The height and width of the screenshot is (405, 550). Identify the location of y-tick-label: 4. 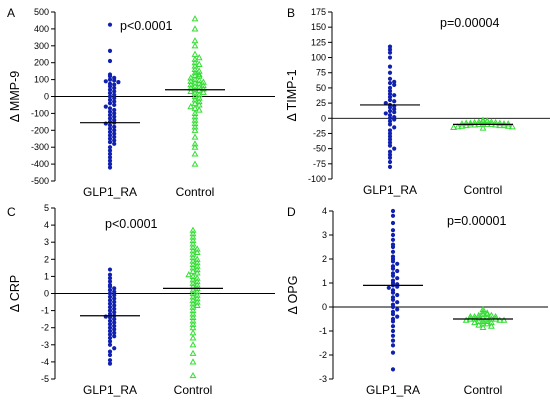
(324, 211).